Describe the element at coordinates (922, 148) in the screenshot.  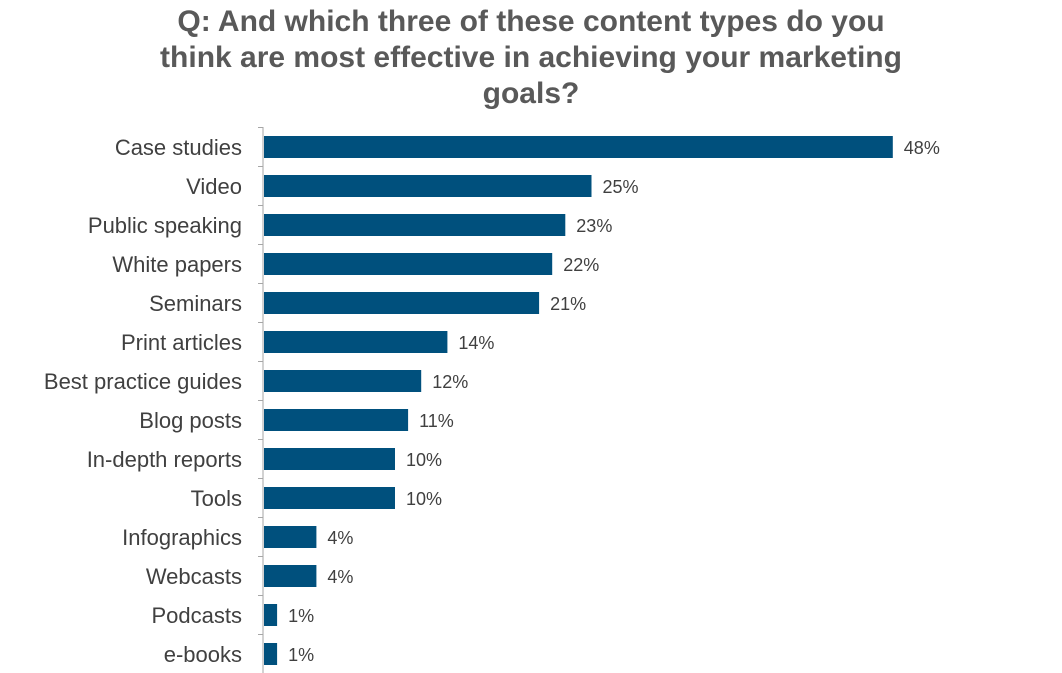
I see `value-label-case-studies: 48%` at that location.